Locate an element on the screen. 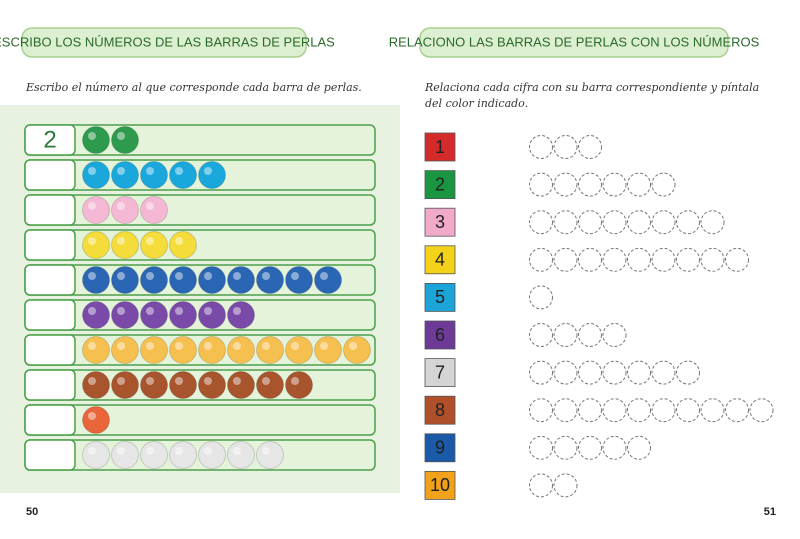 The image size is (800, 539). number: 5 is located at coordinates (440, 297).